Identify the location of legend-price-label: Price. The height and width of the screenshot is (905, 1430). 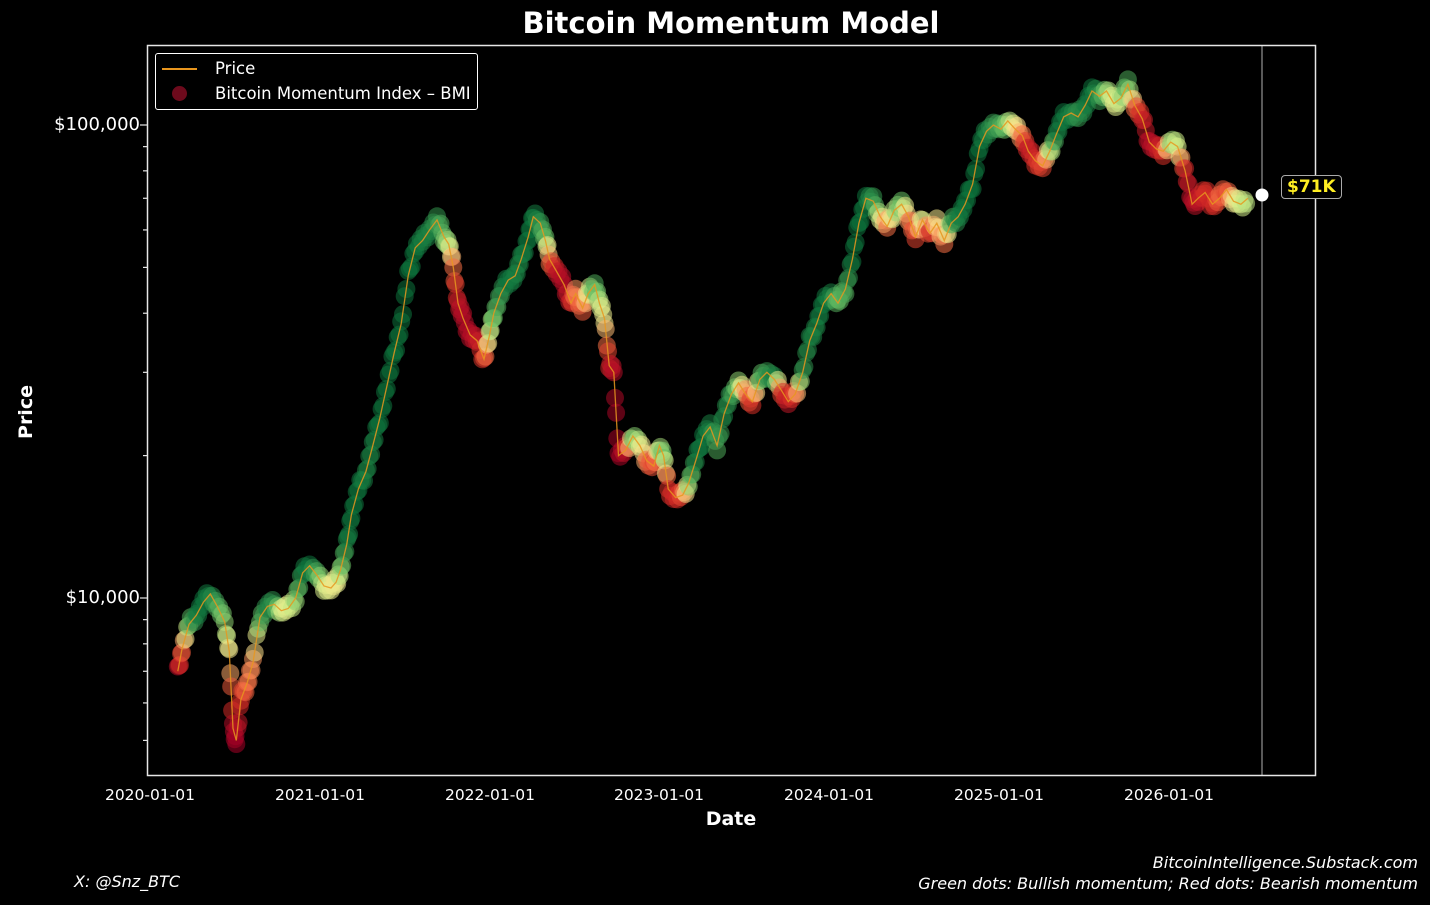
(235, 68).